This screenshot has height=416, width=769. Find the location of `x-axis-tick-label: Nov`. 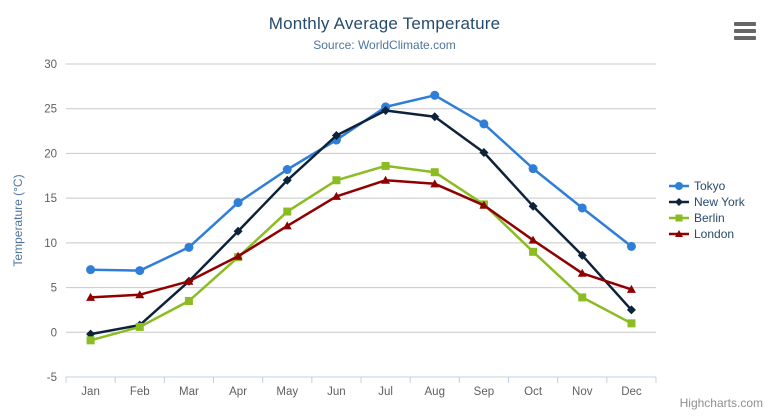

x-axis-tick-label: Nov is located at coordinates (582, 392).